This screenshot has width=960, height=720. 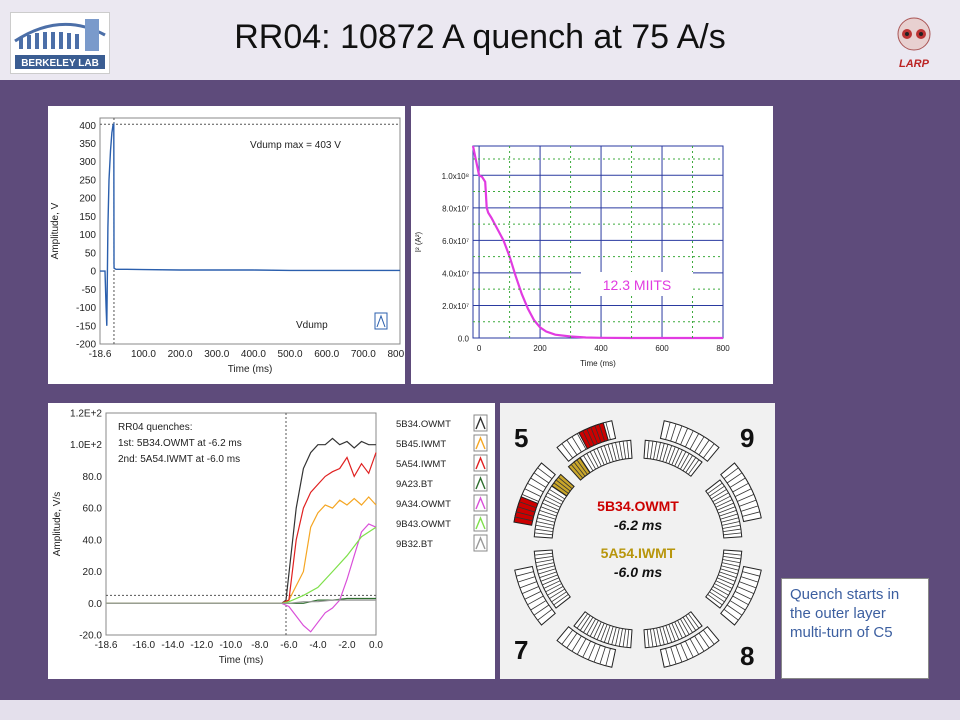 I want to click on quadrant-label-9: 9, so click(x=747, y=438).